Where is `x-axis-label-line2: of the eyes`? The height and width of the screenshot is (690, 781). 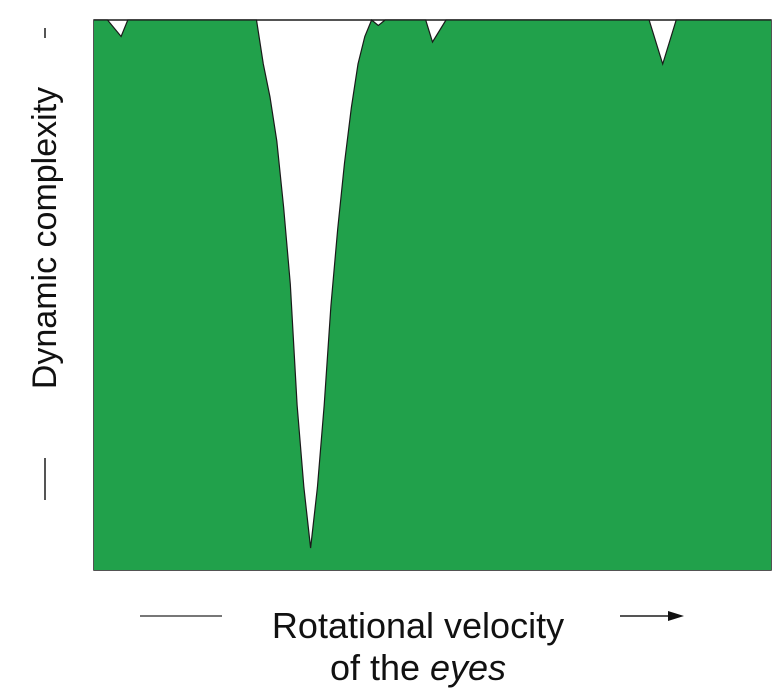
x-axis-label-line2: of the eyes is located at coordinates (418, 667).